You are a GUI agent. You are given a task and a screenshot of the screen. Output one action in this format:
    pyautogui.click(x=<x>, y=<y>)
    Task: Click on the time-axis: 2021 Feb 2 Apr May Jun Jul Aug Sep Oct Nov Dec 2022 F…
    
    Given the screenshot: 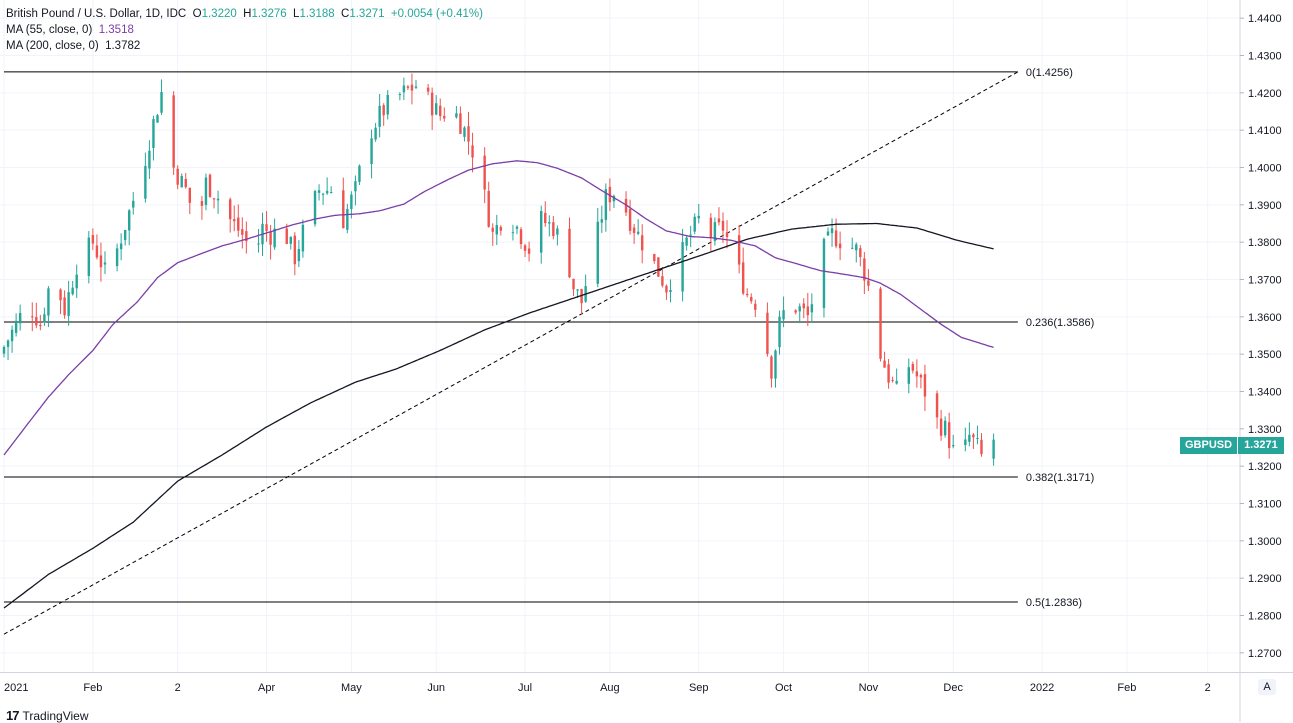 What is the action you would take?
    pyautogui.click(x=607, y=688)
    